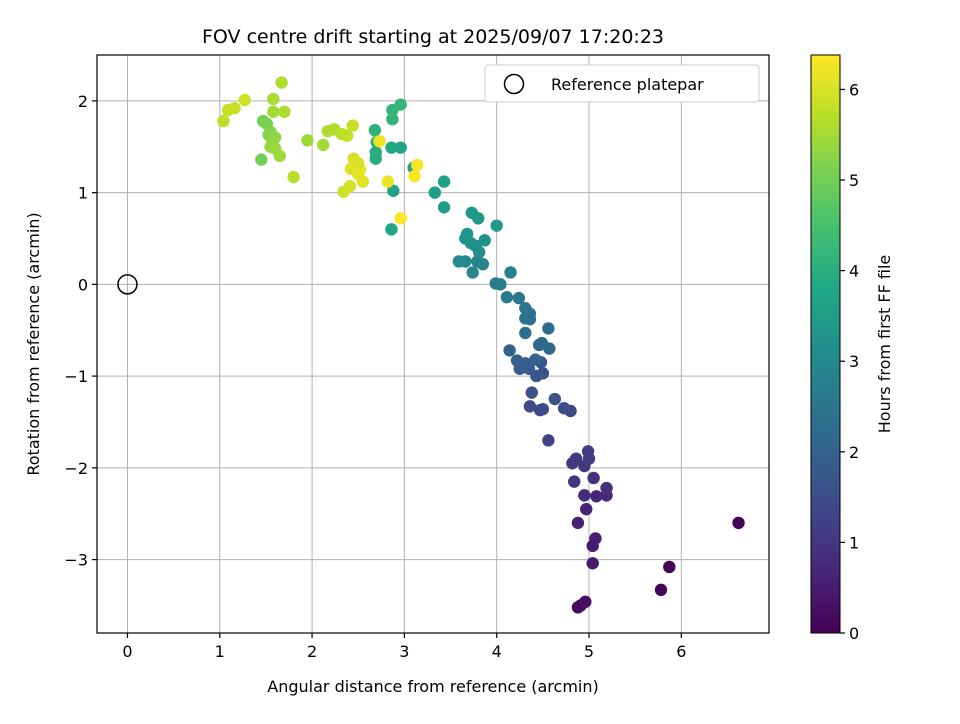  I want to click on colorbar-gradient, so click(825, 344).